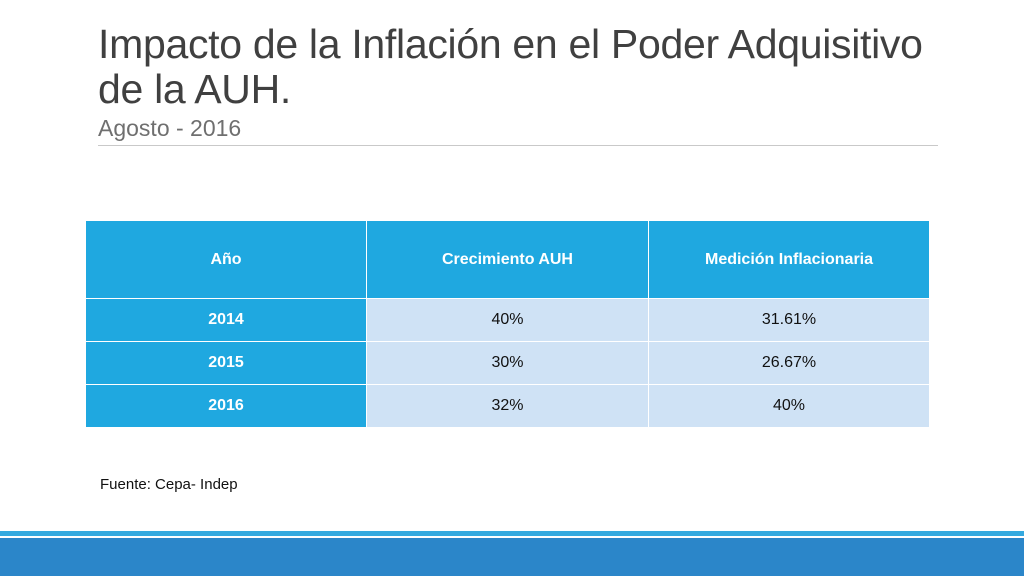 The image size is (1024, 576). I want to click on cell-auh-growth: 32%, so click(507, 406).